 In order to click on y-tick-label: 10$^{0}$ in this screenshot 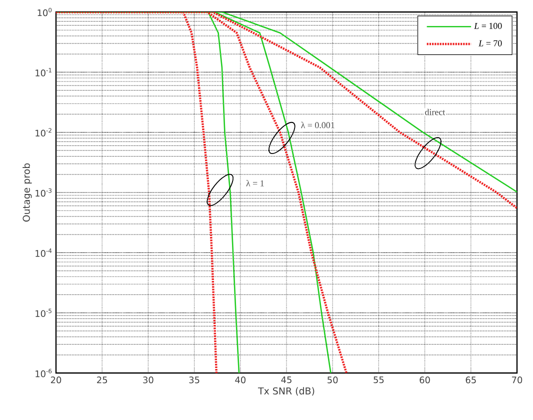, I will do `click(45, 12)`.